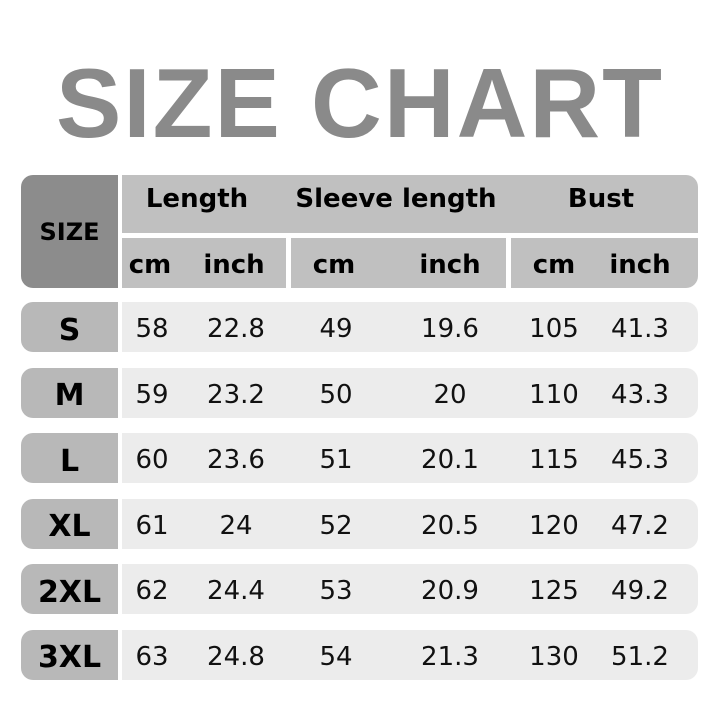 Image resolution: width=720 pixels, height=720 pixels. I want to click on value-cell: 24, so click(236, 525).